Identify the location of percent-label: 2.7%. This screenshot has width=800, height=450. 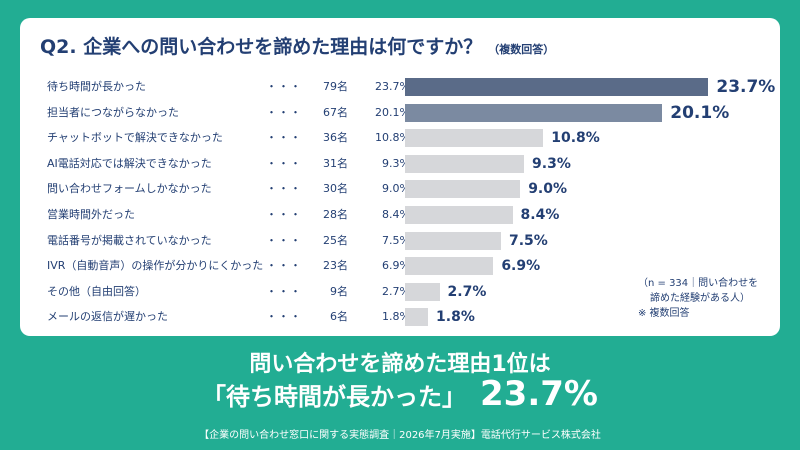
(396, 291).